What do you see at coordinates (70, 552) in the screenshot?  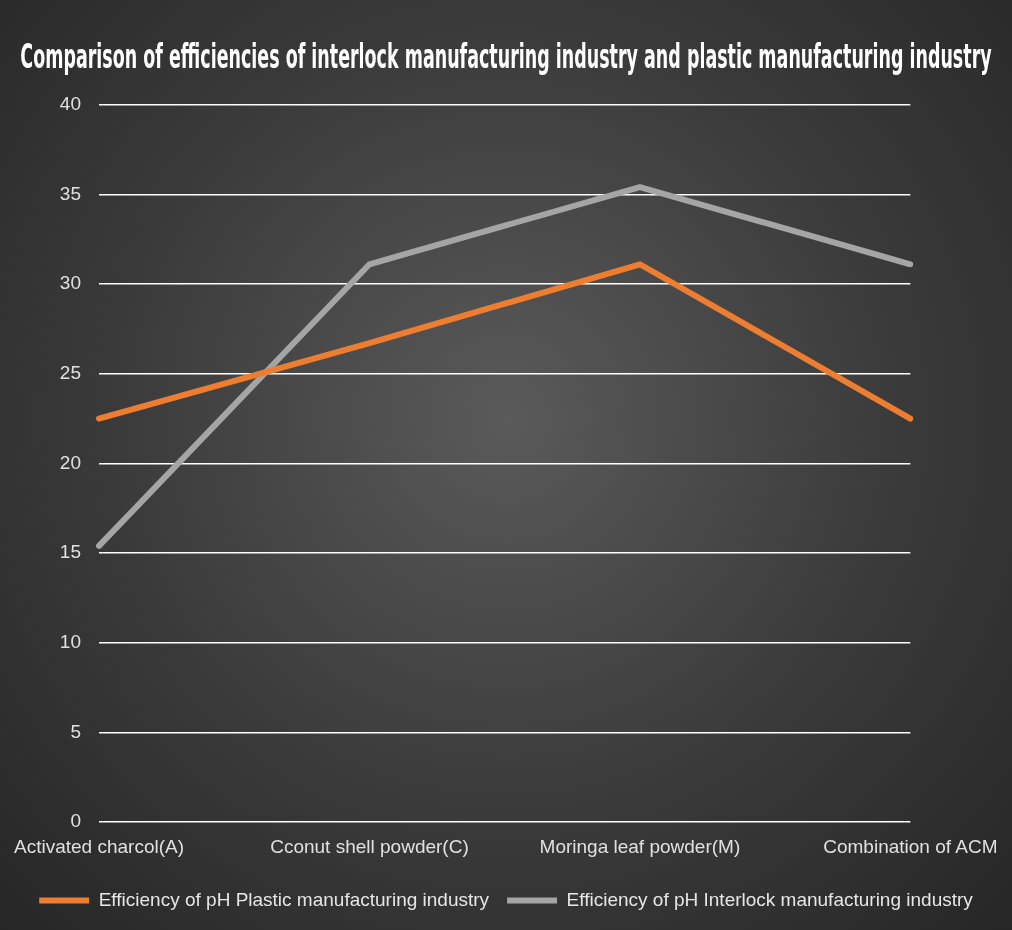 I see `y-tick-label: 15` at bounding box center [70, 552].